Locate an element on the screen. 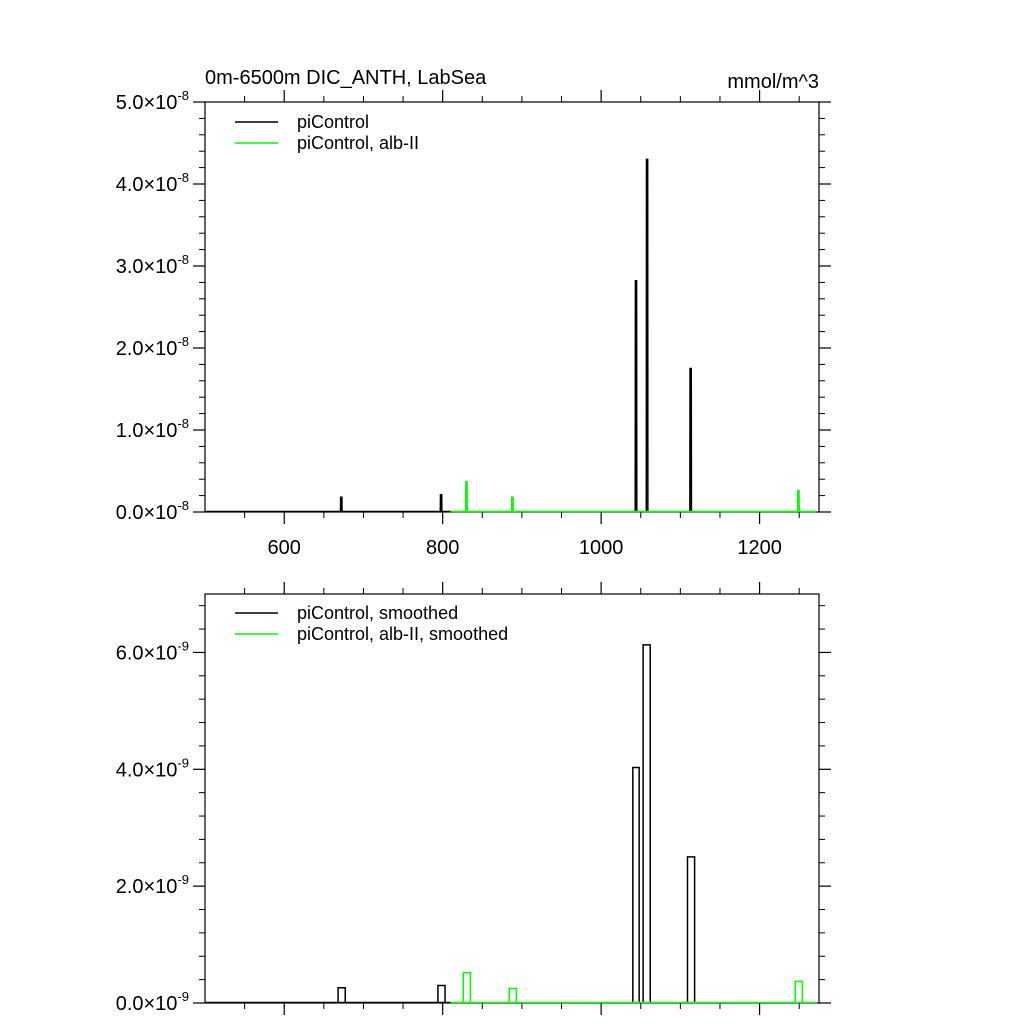 The height and width of the screenshot is (1024, 1024). y-tick-label: 2.0×10⁻⁹ is located at coordinates (152, 885).